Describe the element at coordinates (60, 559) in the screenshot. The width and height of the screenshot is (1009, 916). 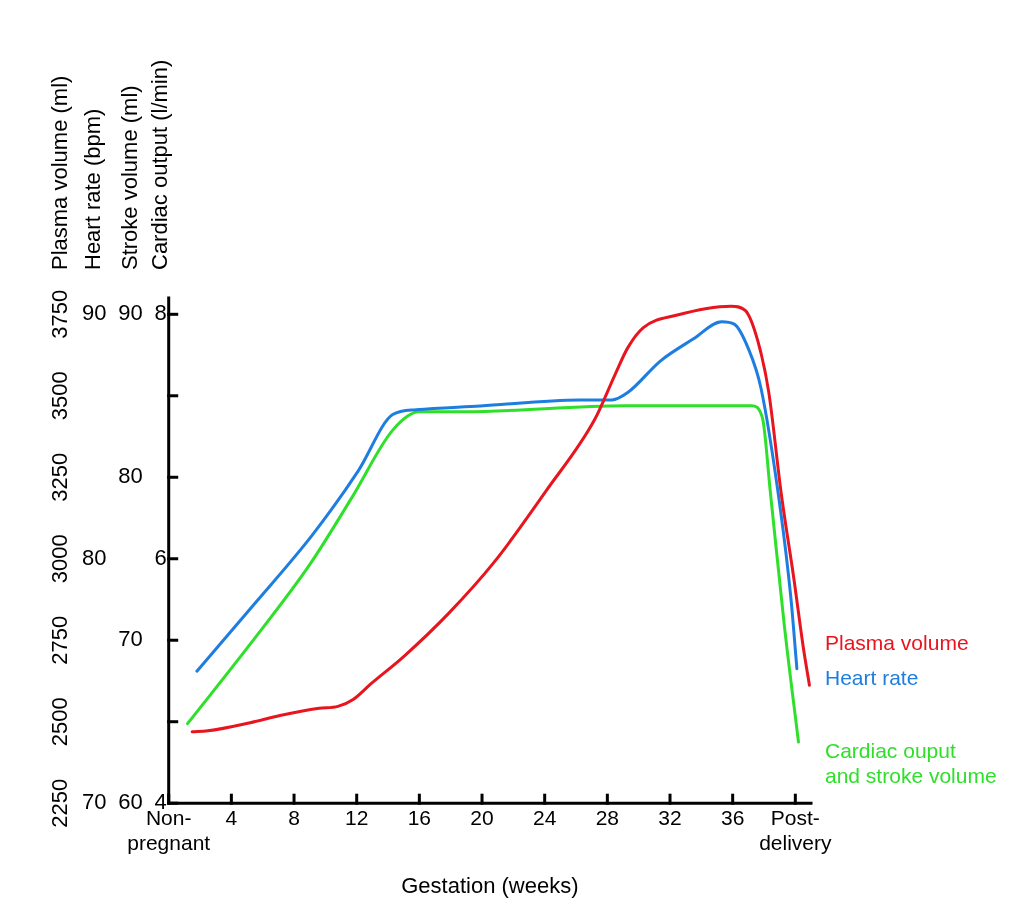
I see `y-tick-label: 3000` at that location.